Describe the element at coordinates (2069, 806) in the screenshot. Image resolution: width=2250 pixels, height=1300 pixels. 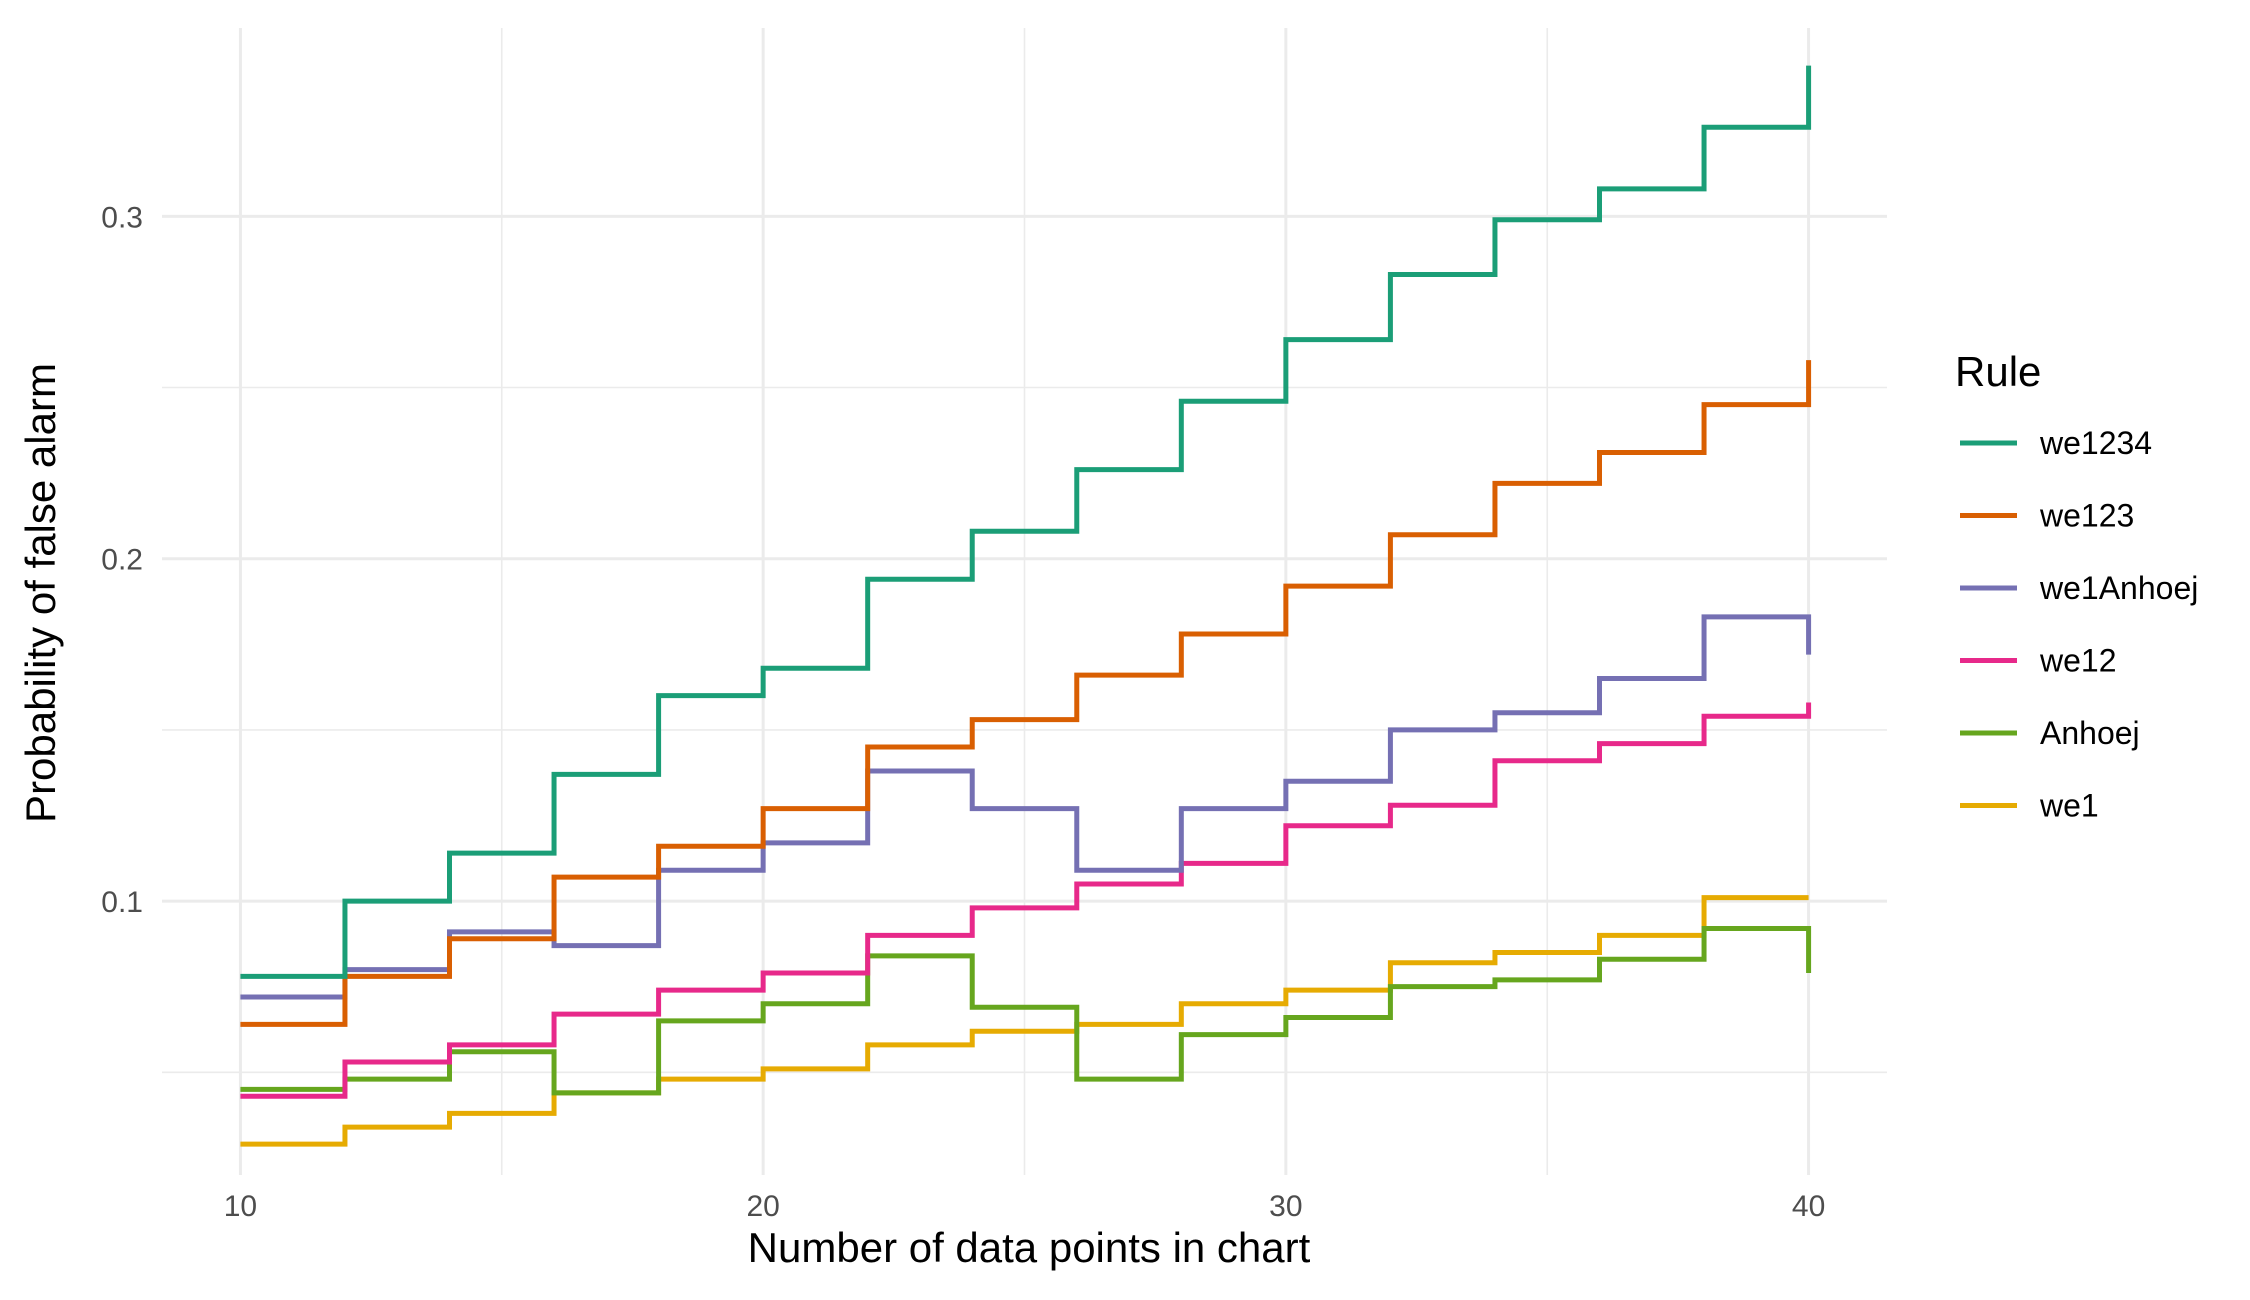
I see `legend-label-we1: we1` at that location.